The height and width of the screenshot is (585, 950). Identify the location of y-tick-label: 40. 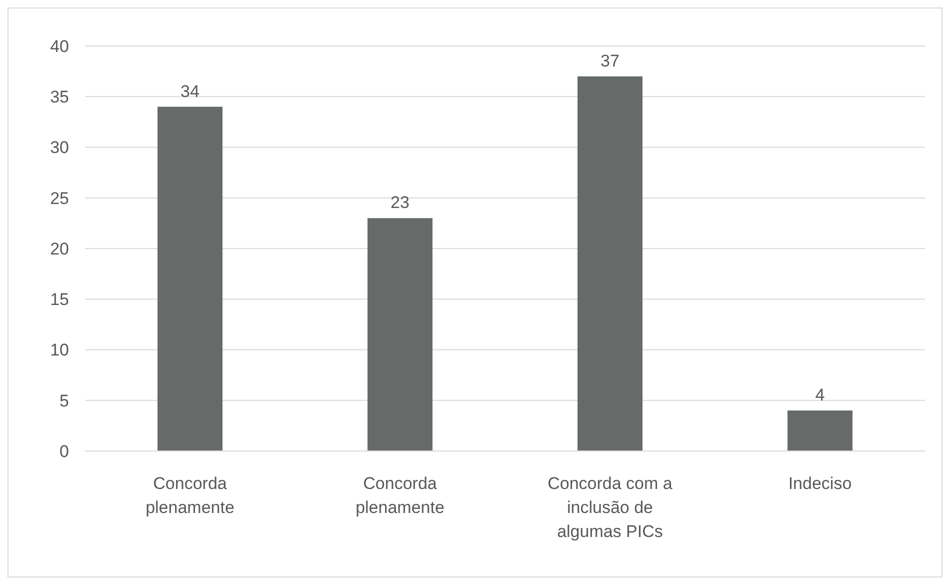
(59, 46).